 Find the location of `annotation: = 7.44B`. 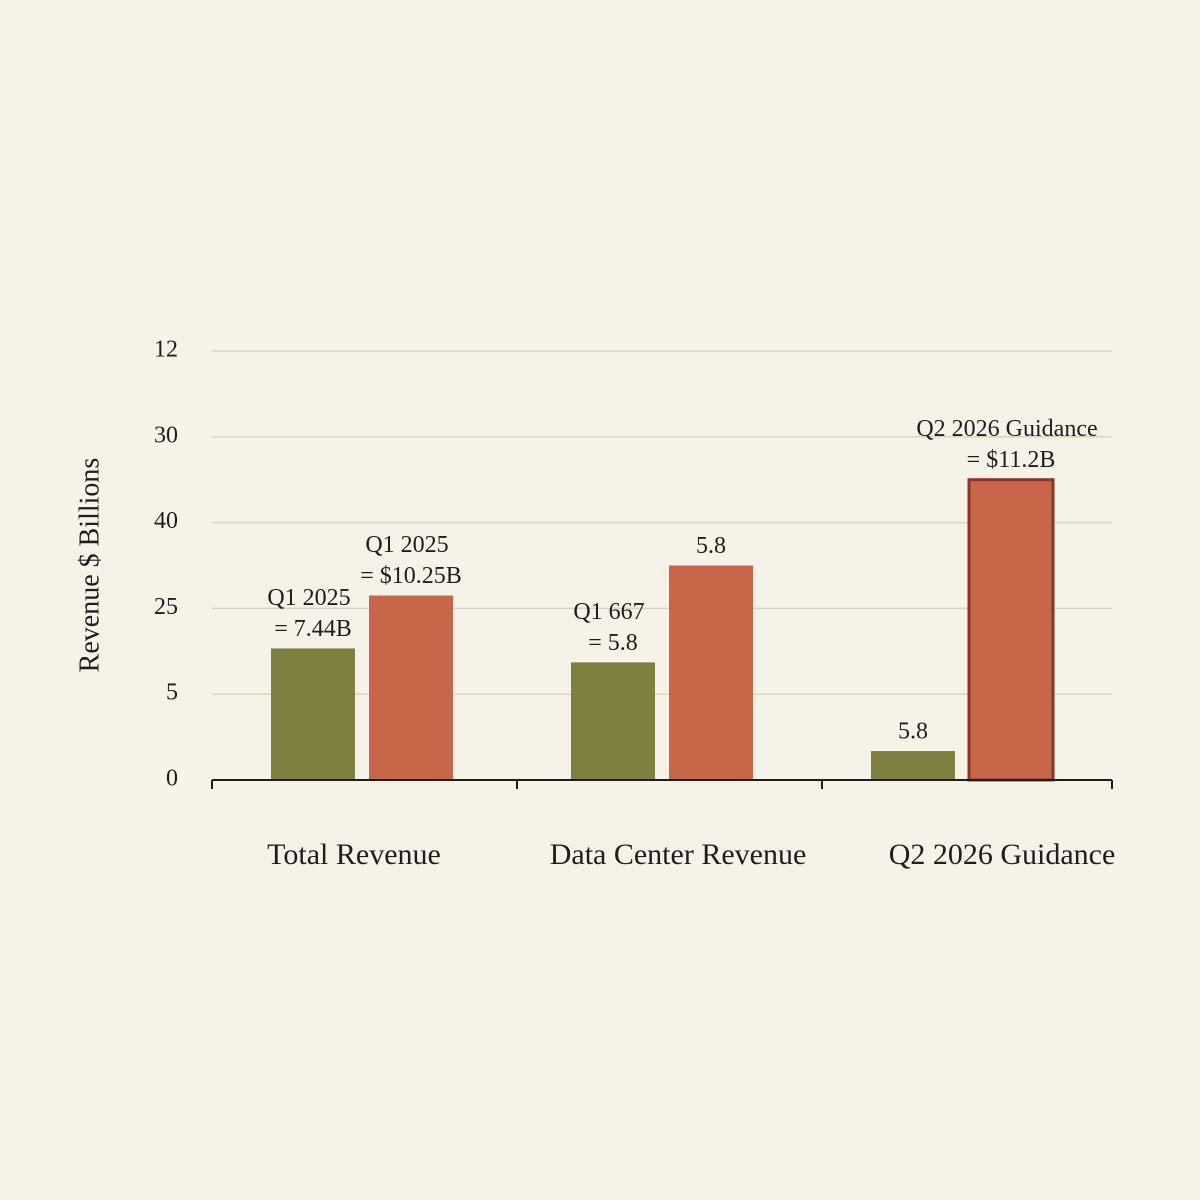

annotation: = 7.44B is located at coordinates (313, 629).